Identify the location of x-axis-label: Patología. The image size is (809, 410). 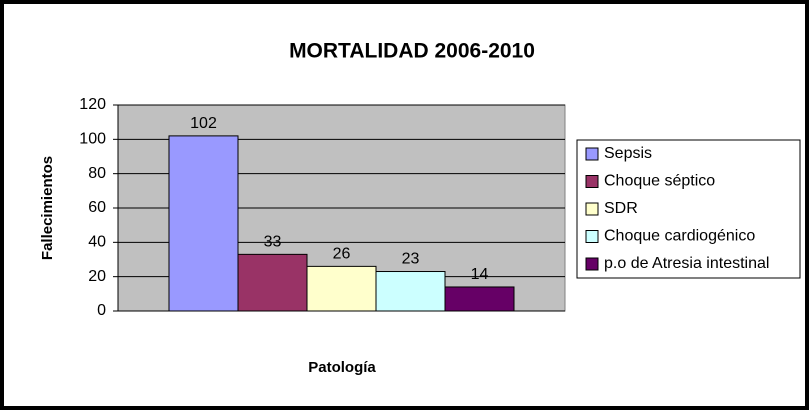
(342, 367).